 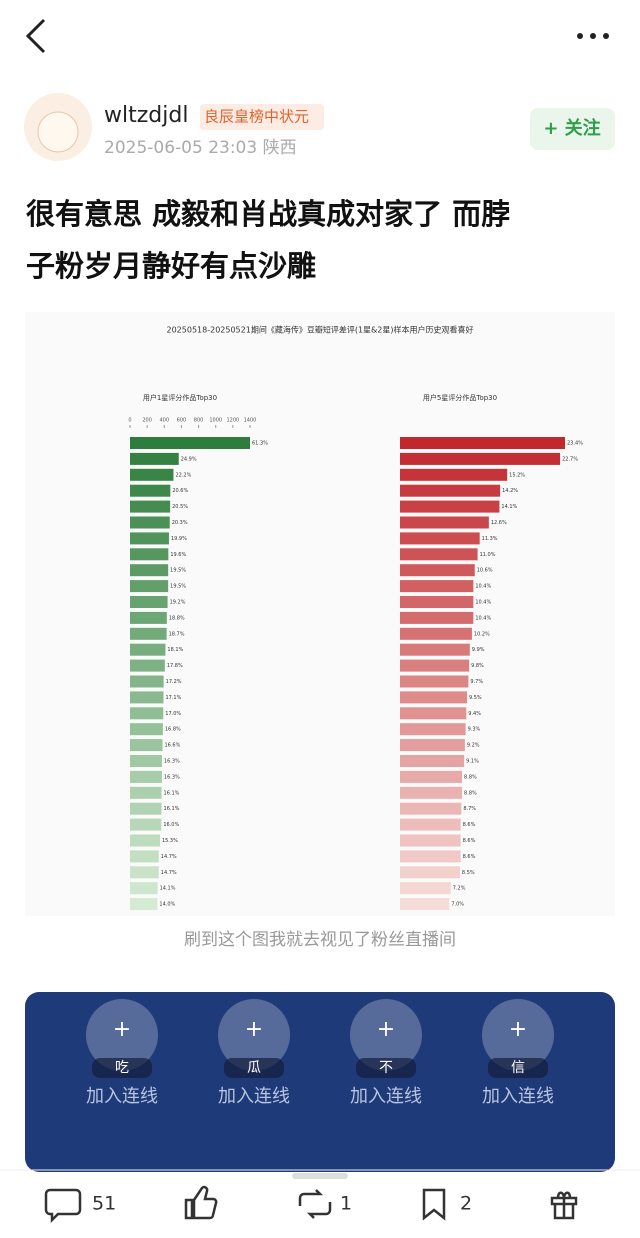 What do you see at coordinates (180, 491) in the screenshot?
I see `bar-label: 20.6%` at bounding box center [180, 491].